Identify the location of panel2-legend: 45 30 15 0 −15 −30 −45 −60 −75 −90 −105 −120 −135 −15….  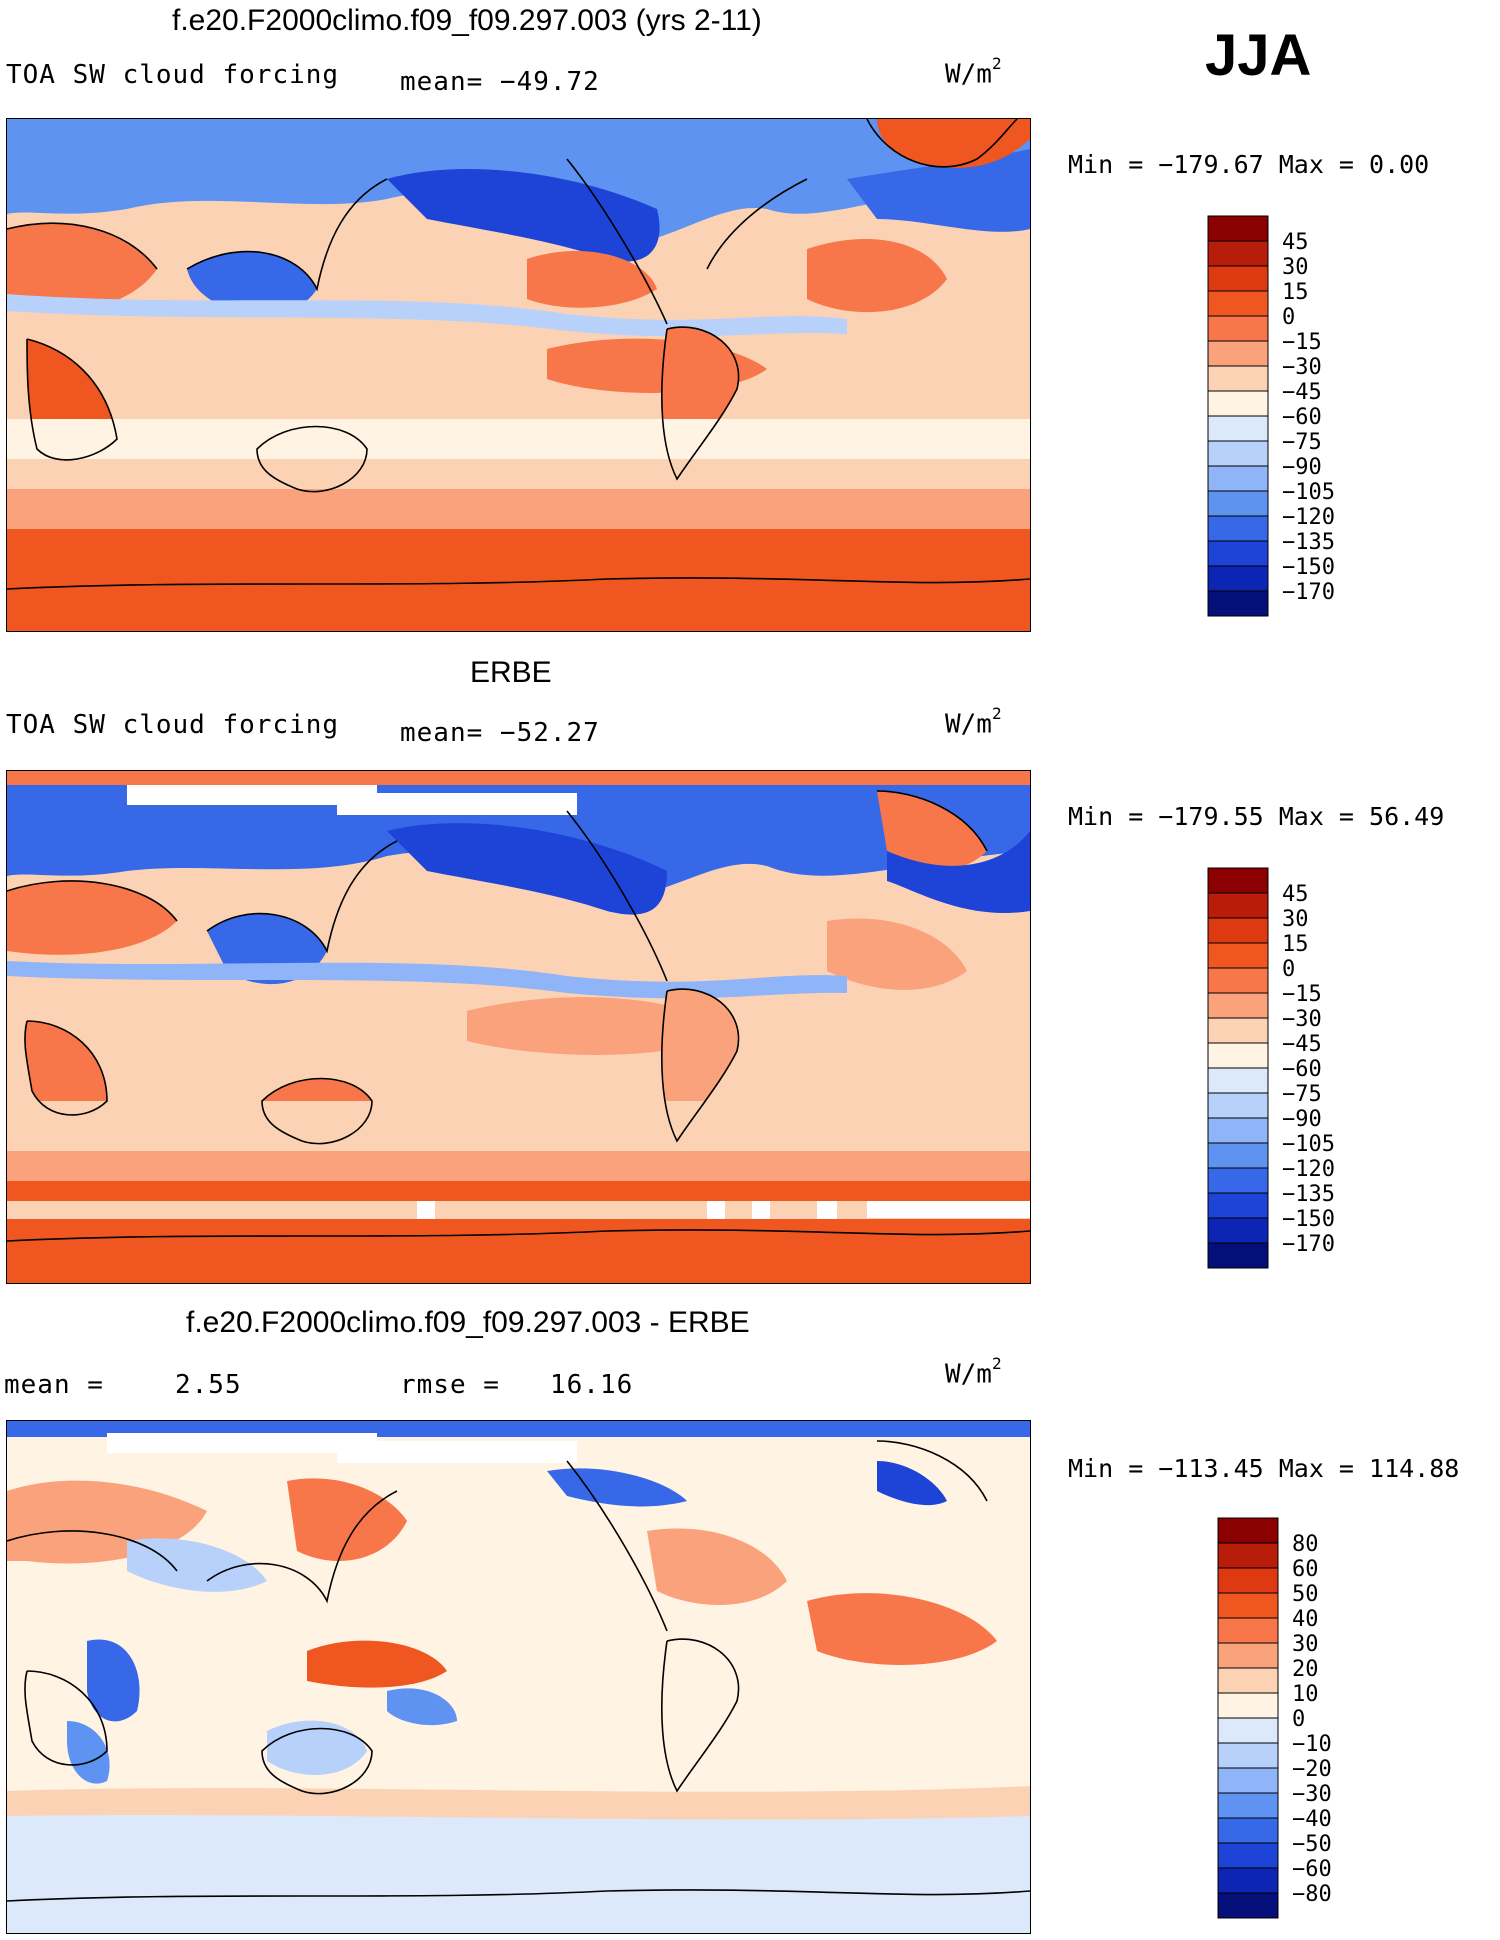
(1307, 1072).